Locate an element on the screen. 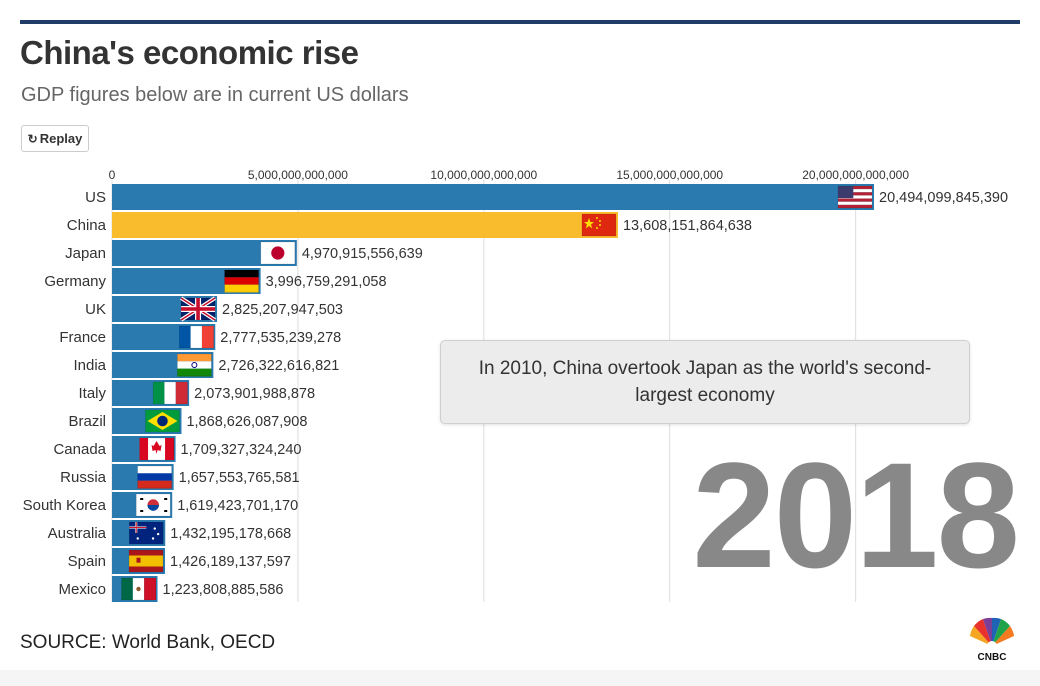 This screenshot has width=1040, height=686. value-label: 1,657,553,765,581 is located at coordinates (239, 478).